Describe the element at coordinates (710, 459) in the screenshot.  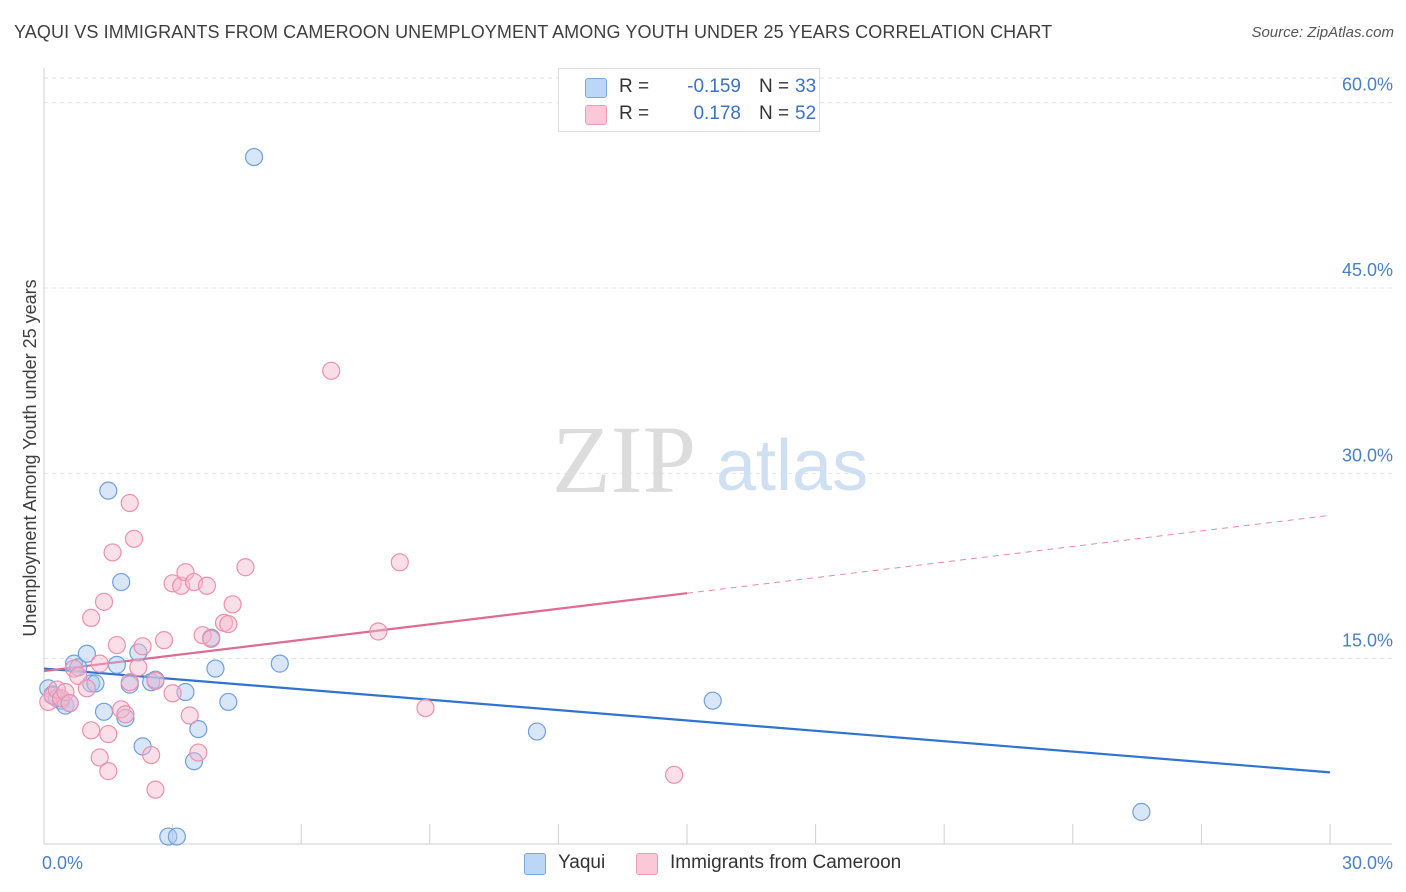
I see `watermark: ZIP atlas` at that location.